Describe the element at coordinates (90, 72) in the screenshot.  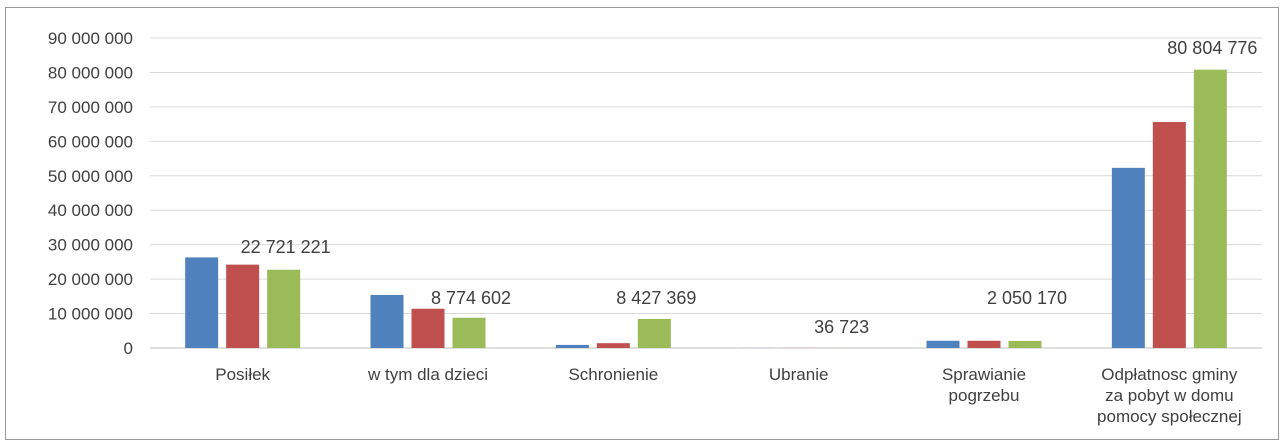
I see `y-tick-label: 80 000 000` at that location.